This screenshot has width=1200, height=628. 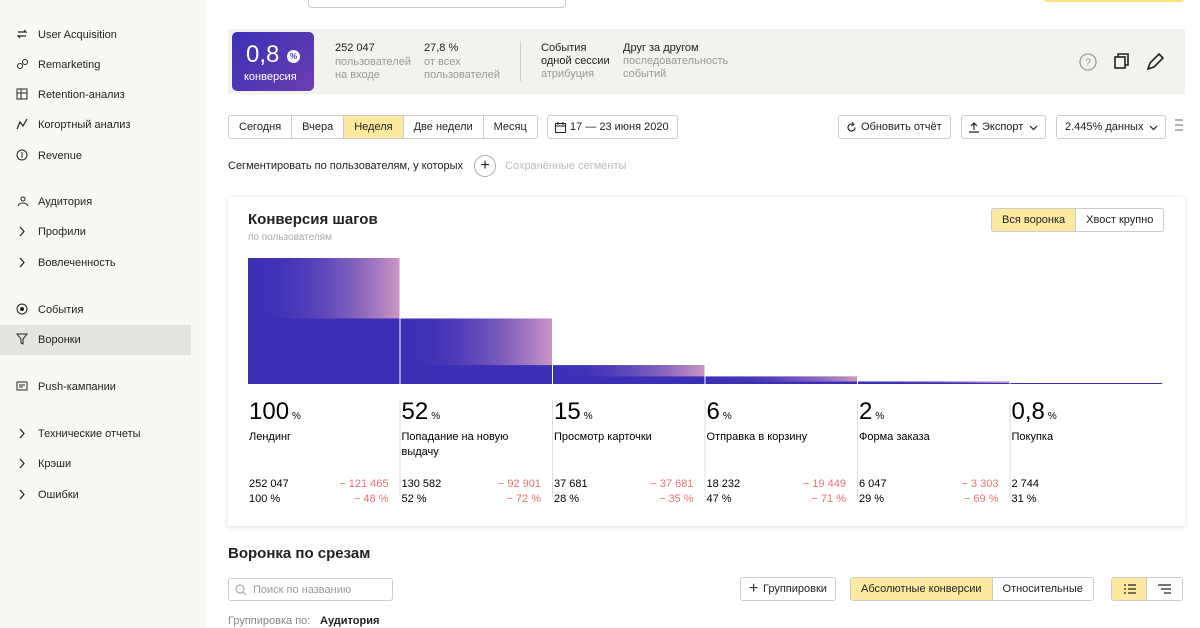 I want to click on sidebar-label: Push-кампании, so click(x=77, y=387).